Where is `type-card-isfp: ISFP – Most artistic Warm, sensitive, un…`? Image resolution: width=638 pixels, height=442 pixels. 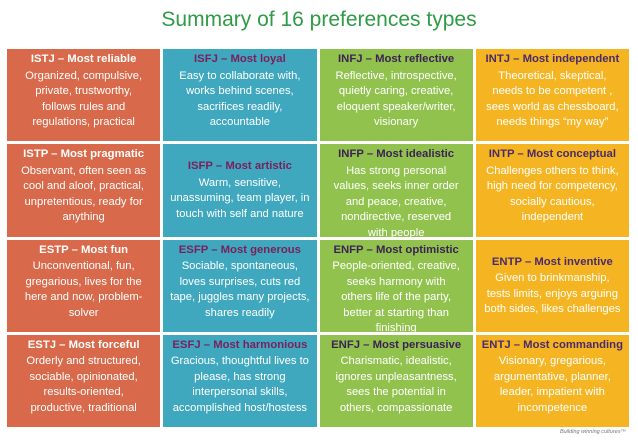 type-card-isfp: ISFP – Most artistic Warm, sensitive, un… is located at coordinates (240, 190).